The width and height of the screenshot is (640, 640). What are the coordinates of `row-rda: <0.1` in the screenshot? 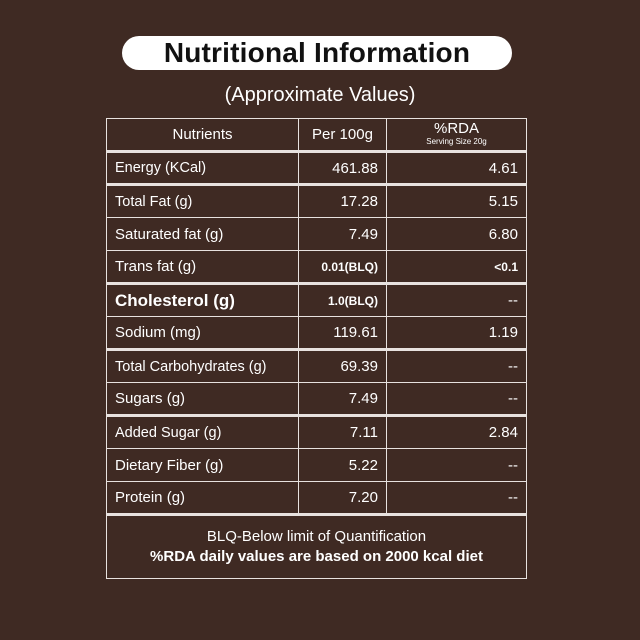 It's located at (456, 267).